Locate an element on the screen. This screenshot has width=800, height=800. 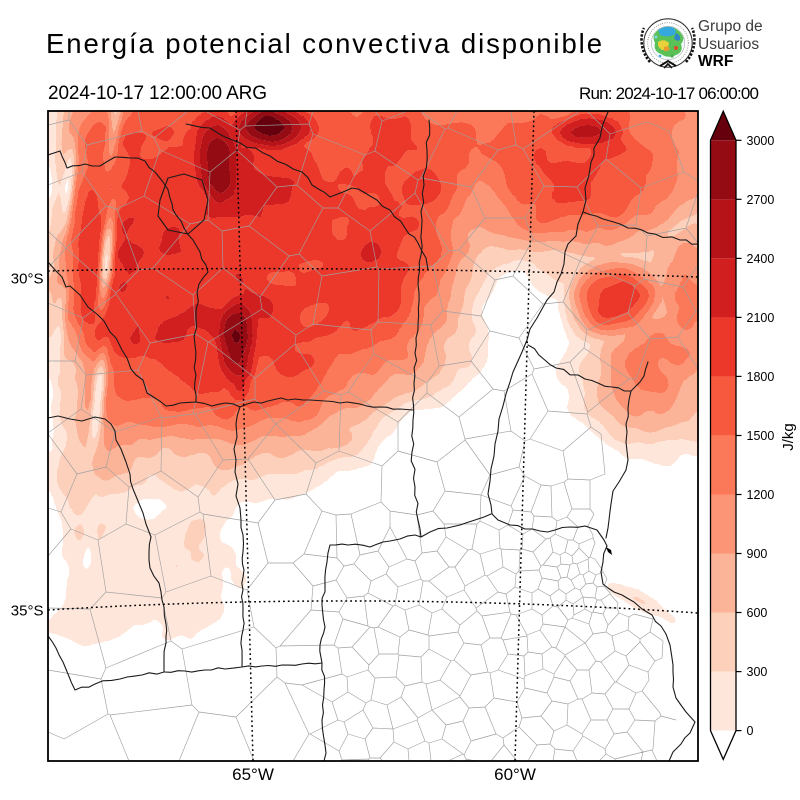
svg-text: 1200 is located at coordinates (761, 495).